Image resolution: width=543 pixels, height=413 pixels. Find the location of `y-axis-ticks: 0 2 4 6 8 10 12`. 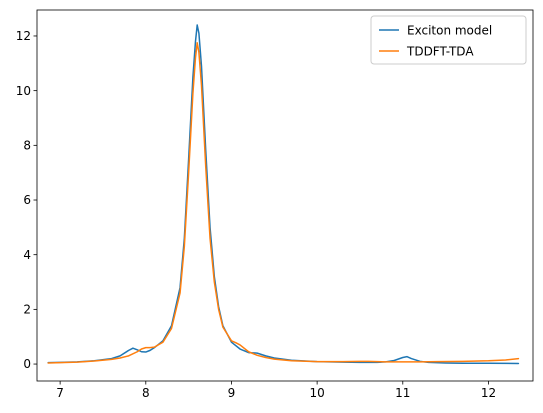

y-axis-ticks: 0 2 4 6 8 10 12 is located at coordinates (26, 200).